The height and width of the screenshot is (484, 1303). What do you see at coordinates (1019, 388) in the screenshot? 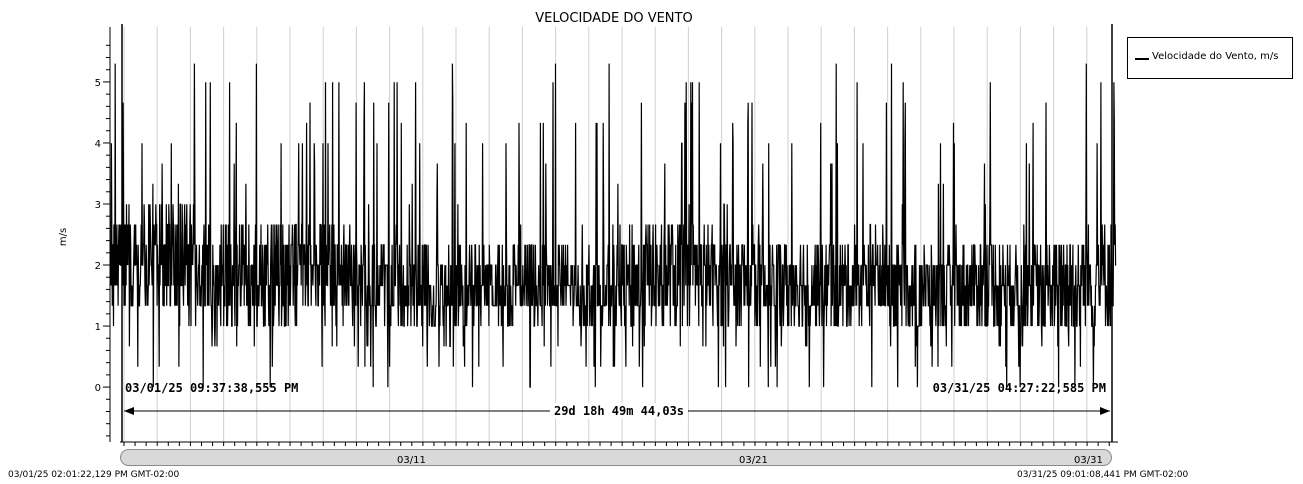
I see `cursor-right-label: 03/31/25 04:27:22,585 PM` at bounding box center [1019, 388].